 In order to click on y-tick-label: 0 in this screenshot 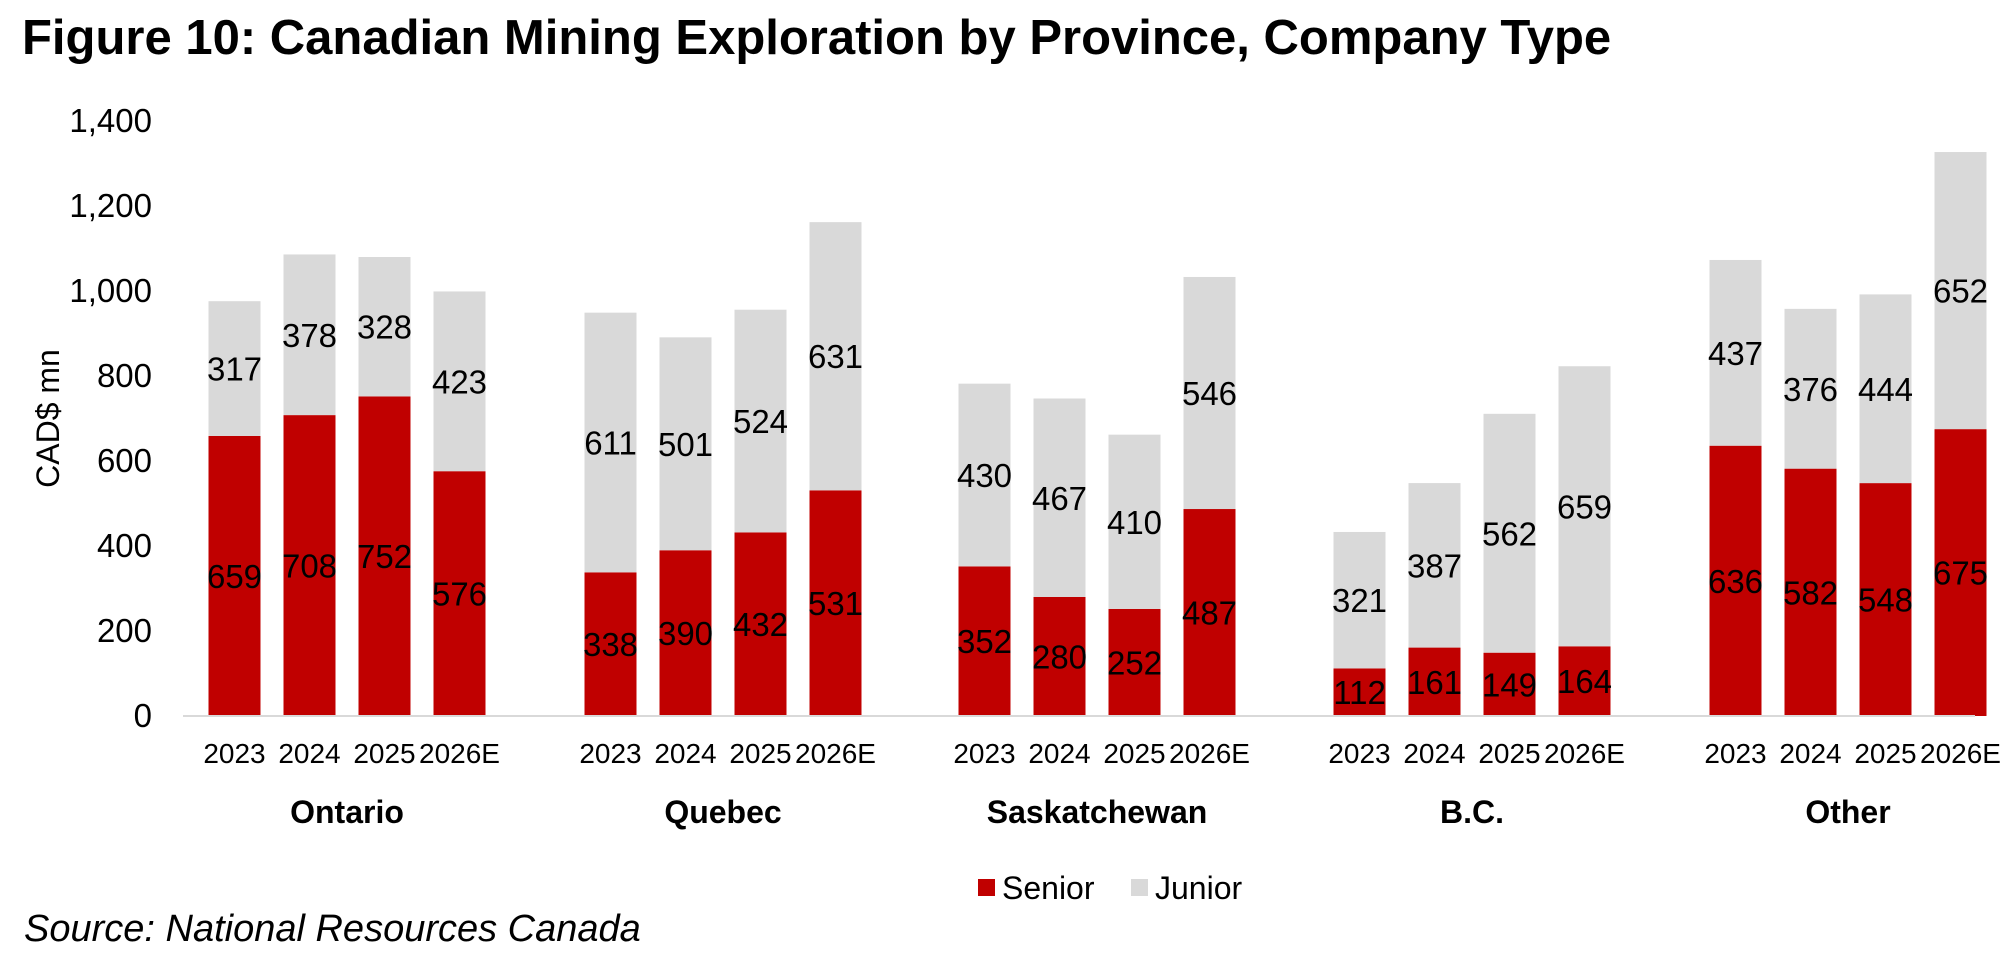, I will do `click(143, 715)`.